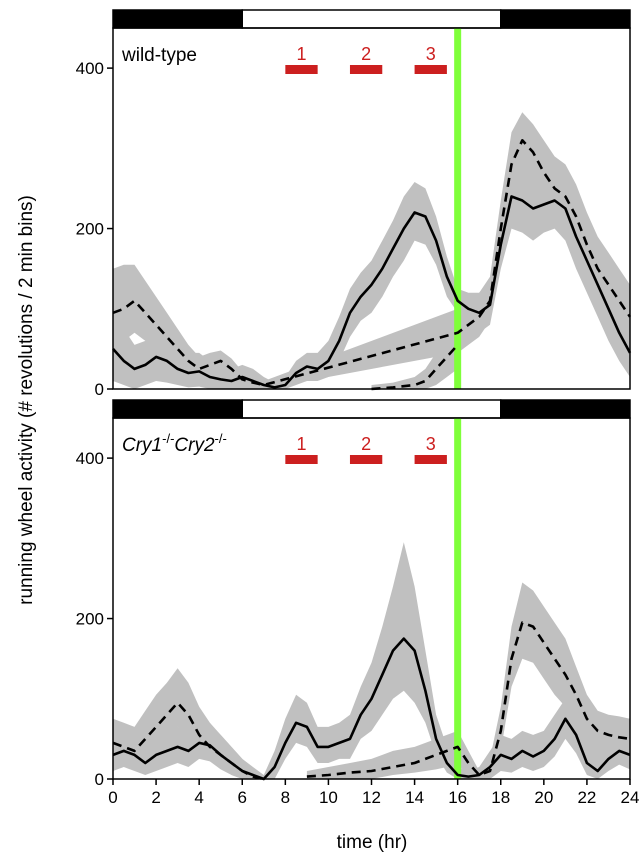 Image resolution: width=643 pixels, height=857 pixels. What do you see at coordinates (159, 55) in the screenshot?
I see `panel-label: wild-type` at bounding box center [159, 55].